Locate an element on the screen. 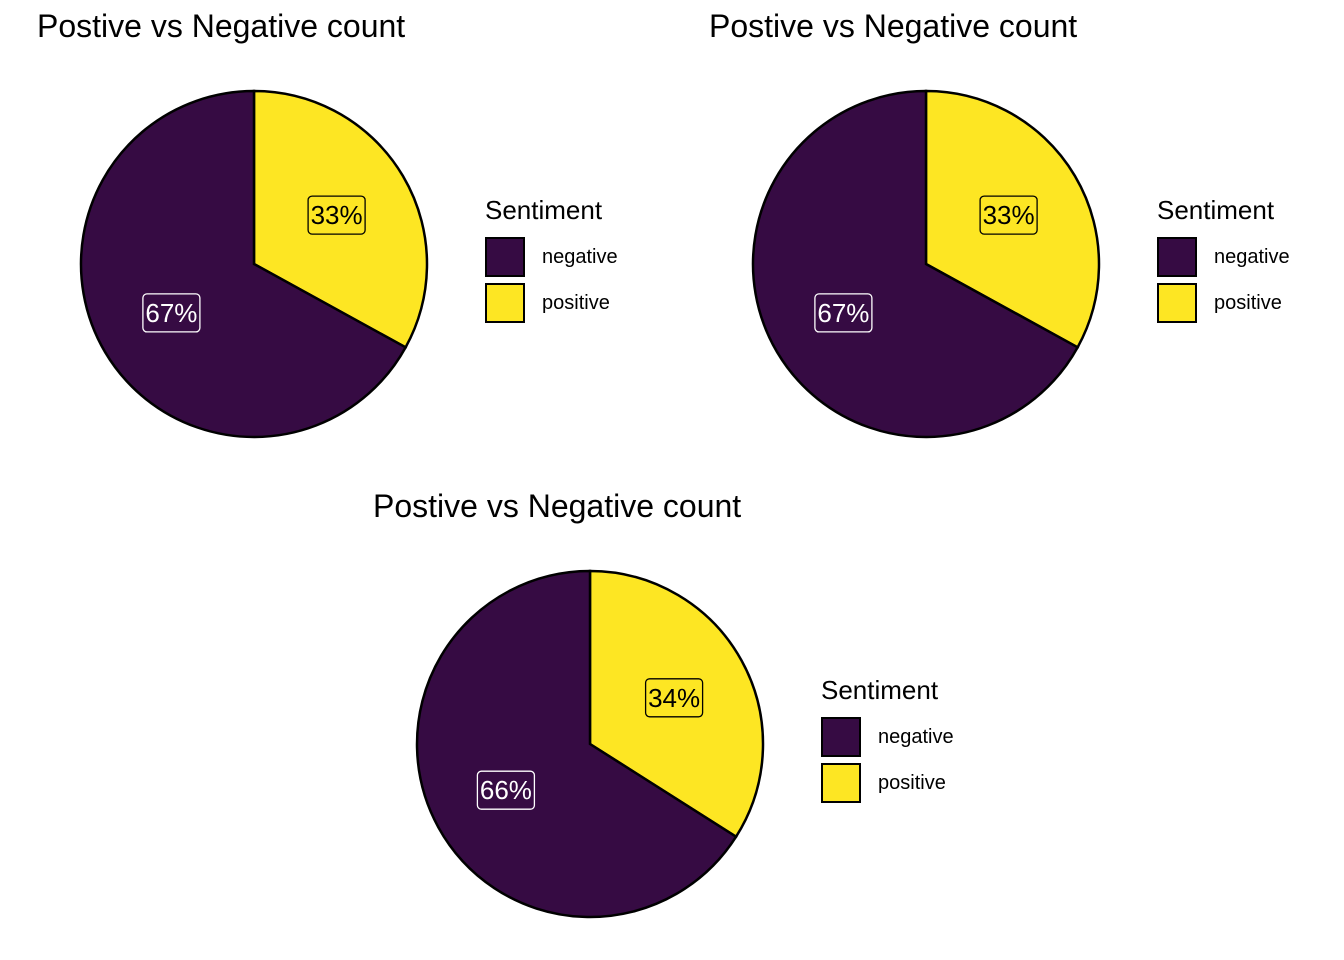  data-label-positive: 34% is located at coordinates (674, 698).